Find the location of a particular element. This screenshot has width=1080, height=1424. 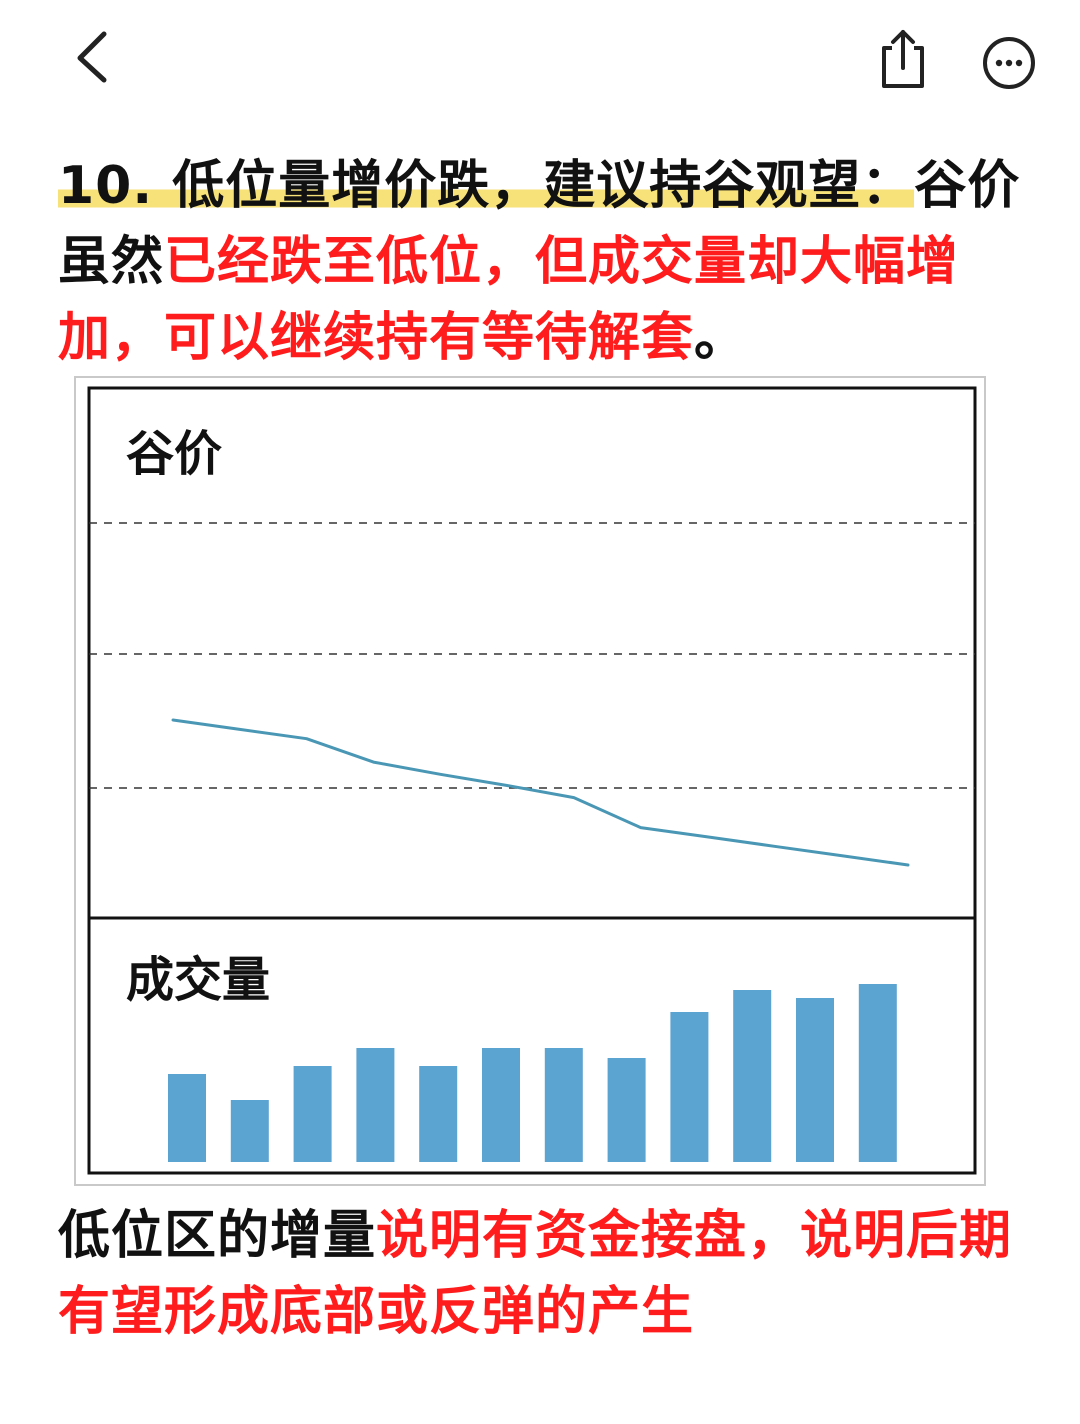

chevron-left-icon is located at coordinates (95, 57).